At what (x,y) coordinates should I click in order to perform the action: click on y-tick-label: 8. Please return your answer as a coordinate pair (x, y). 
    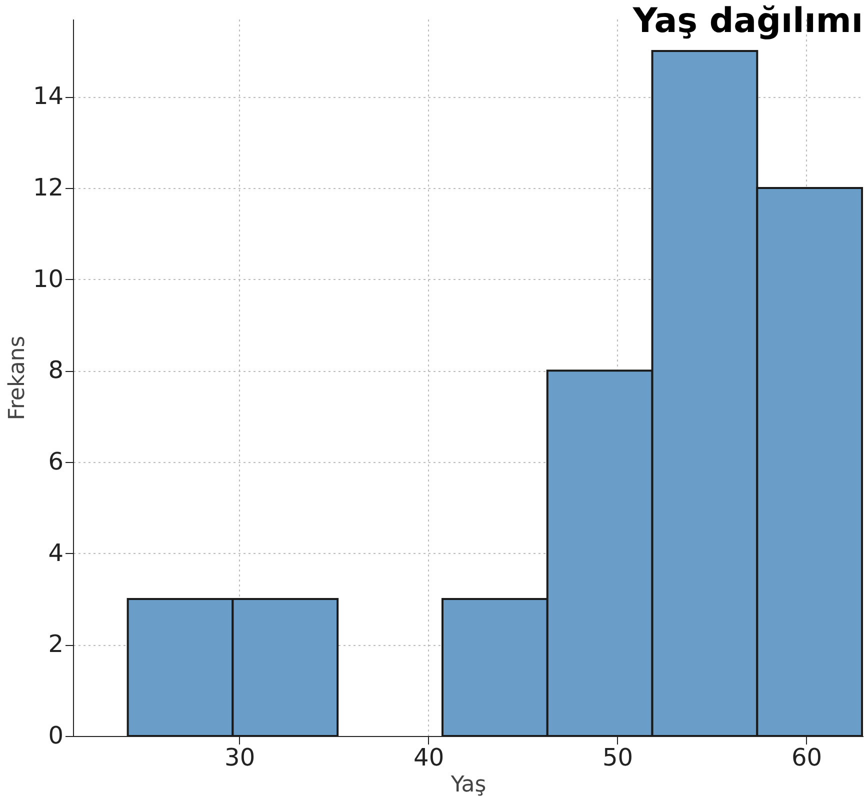
    Looking at the image, I should click on (56, 370).